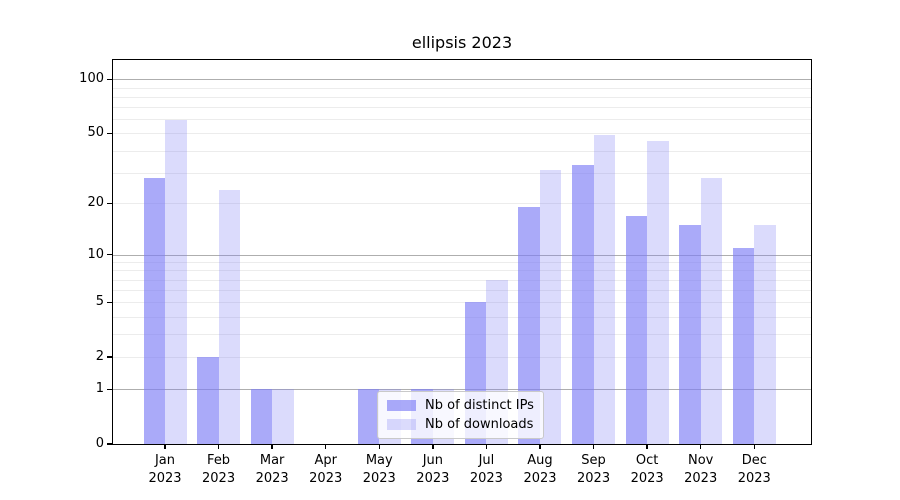  Describe the element at coordinates (462, 42) in the screenshot. I see `chart-title: ellipsis 2023` at that location.